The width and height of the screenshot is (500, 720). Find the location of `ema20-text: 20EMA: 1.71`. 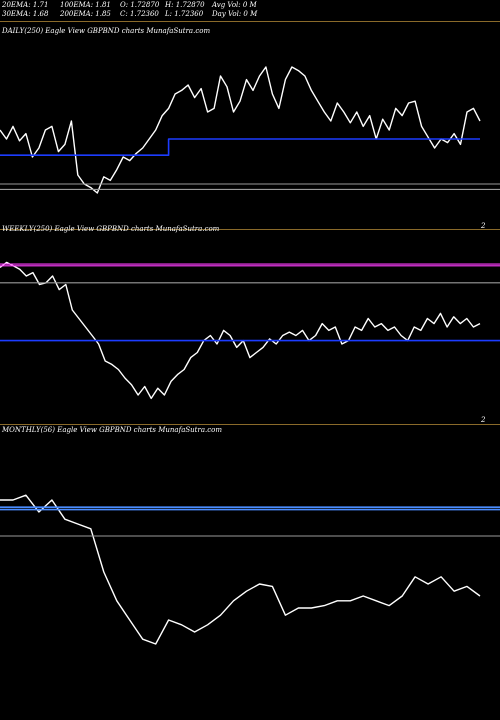

ema20-text: 20EMA: 1.71 is located at coordinates (25, 5).